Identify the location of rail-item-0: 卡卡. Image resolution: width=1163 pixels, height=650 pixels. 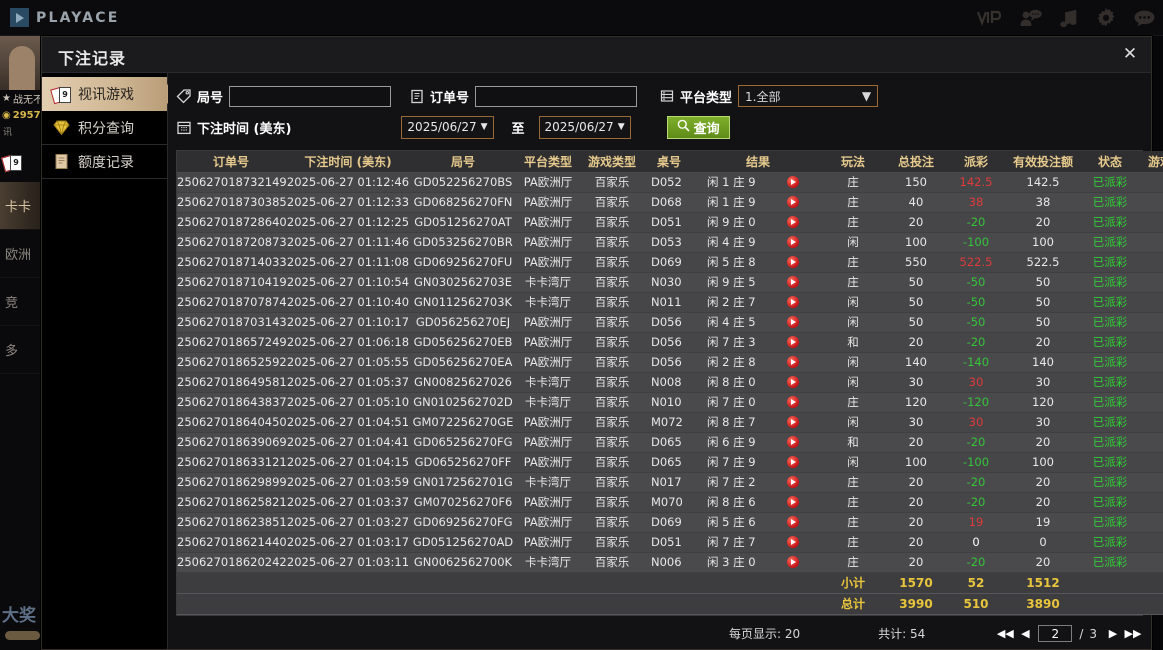
(22, 206).